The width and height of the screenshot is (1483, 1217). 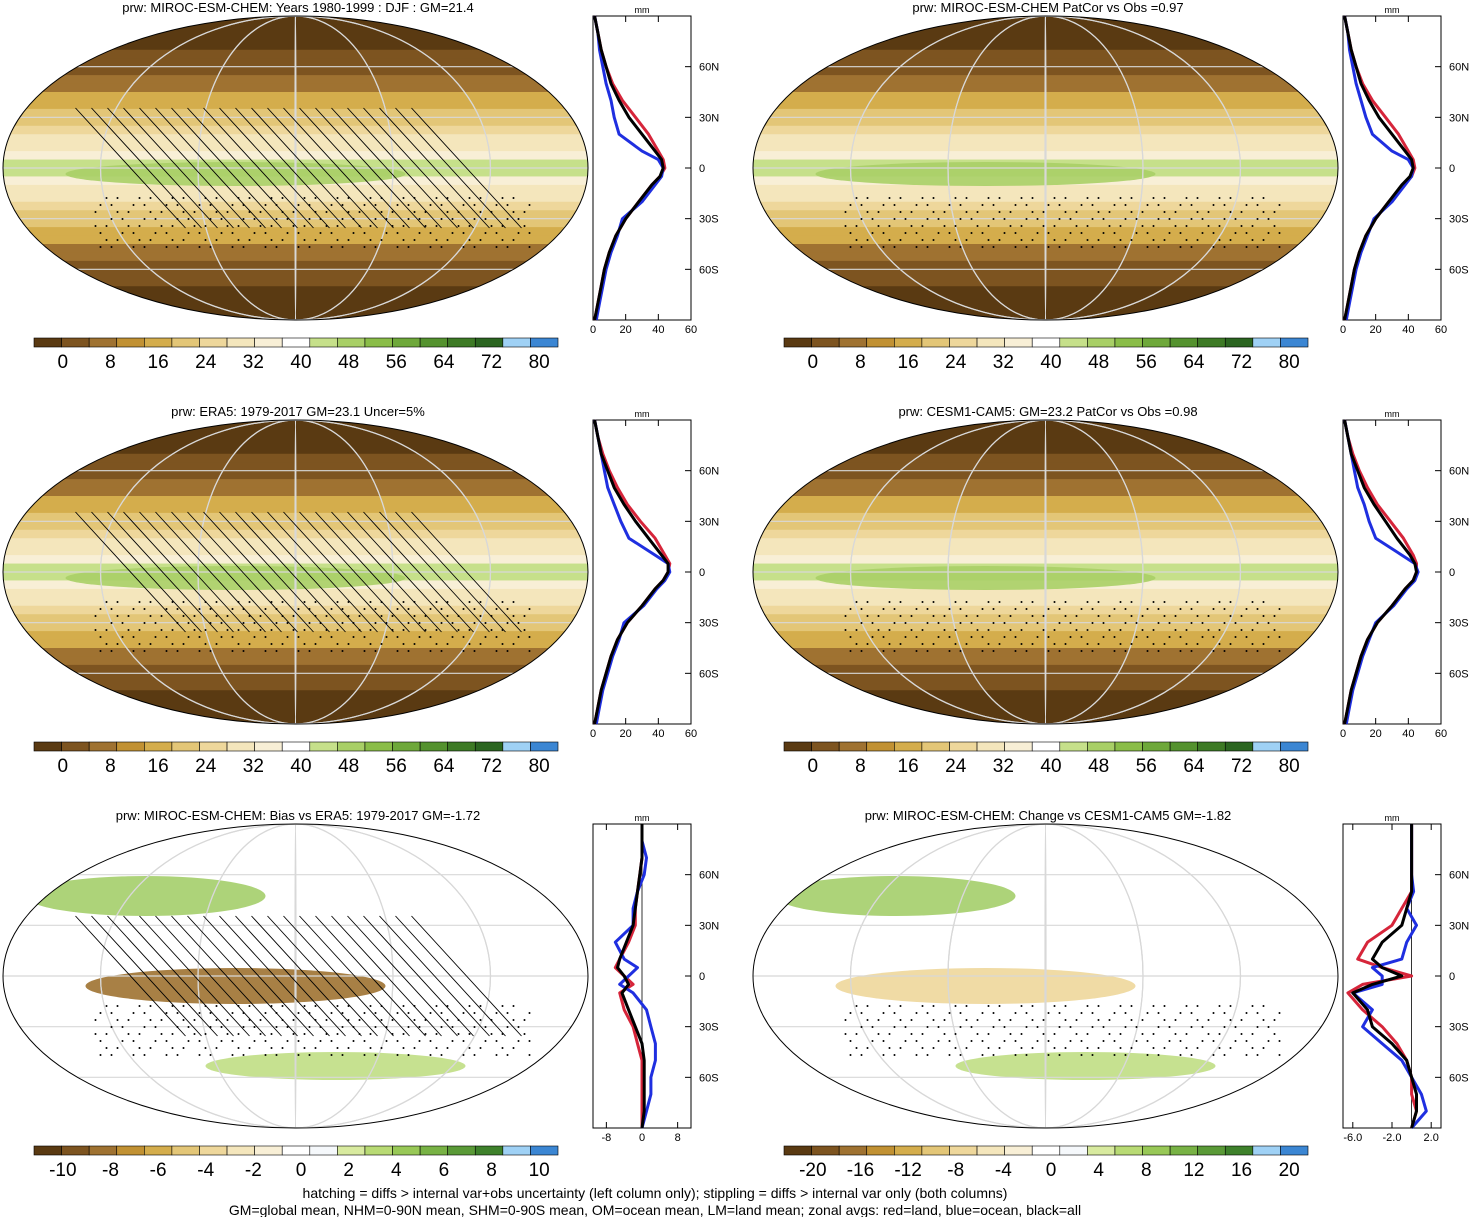 I want to click on zonal-line-all, so click(x=1384, y=976).